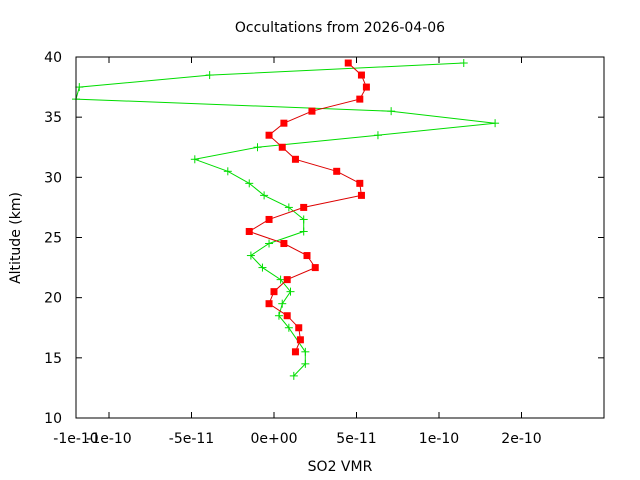 The width and height of the screenshot is (640, 480). I want to click on x-tick-label: 1e-10, so click(439, 439).